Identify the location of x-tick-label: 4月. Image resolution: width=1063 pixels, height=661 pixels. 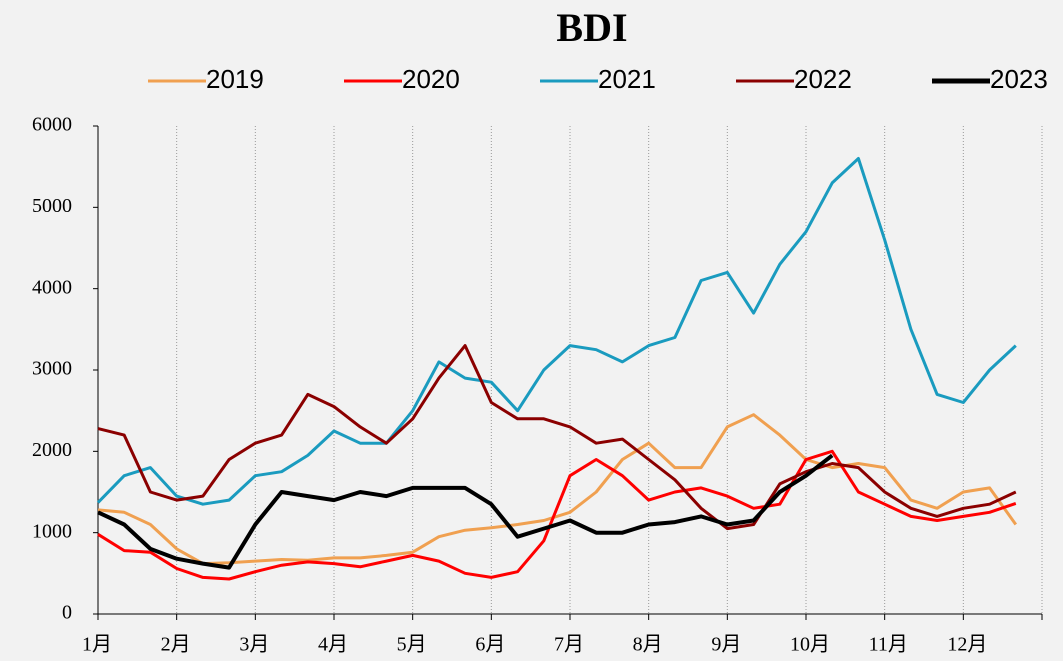
(333, 645).